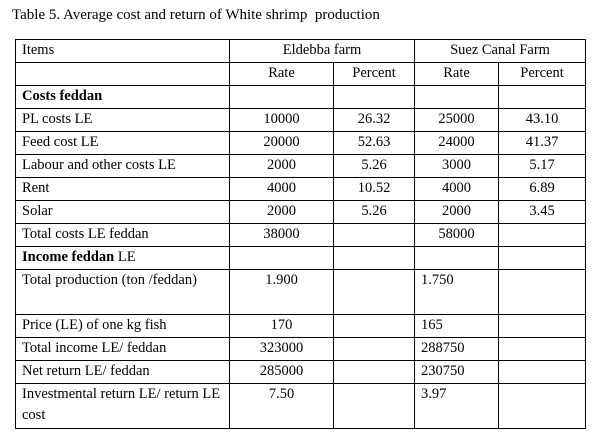  I want to click on suez-value: 230750, so click(457, 372).